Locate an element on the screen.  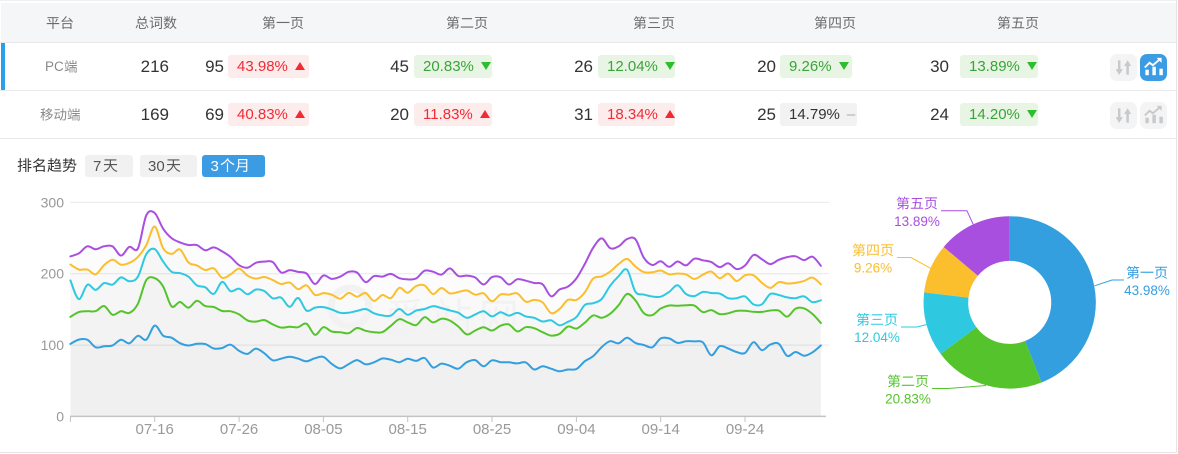
svg-text: 08-05 is located at coordinates (323, 429).